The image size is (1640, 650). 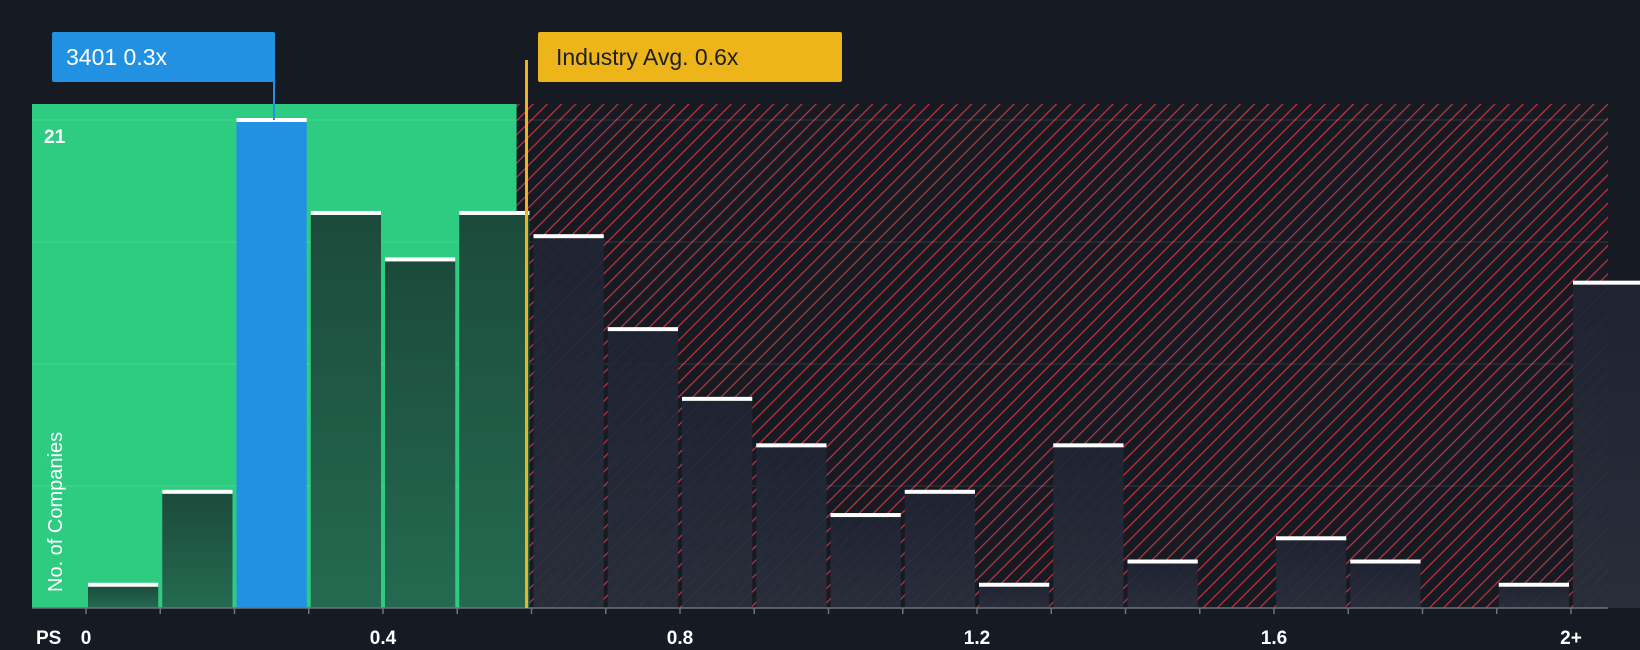 What do you see at coordinates (271, 364) in the screenshot?
I see `histogram-bar-highlight` at bounding box center [271, 364].